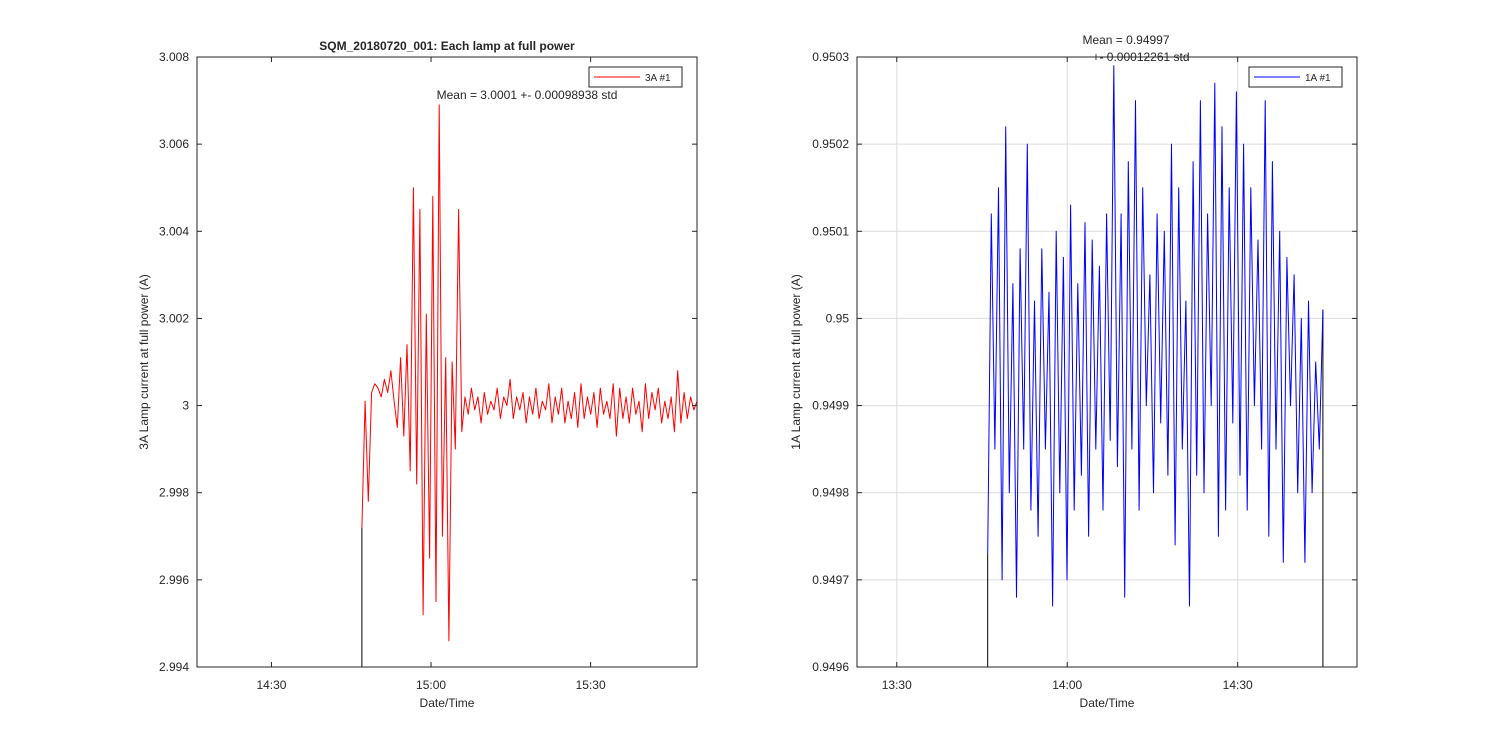  I want to click on left-legend: 3A #1, so click(635, 77).